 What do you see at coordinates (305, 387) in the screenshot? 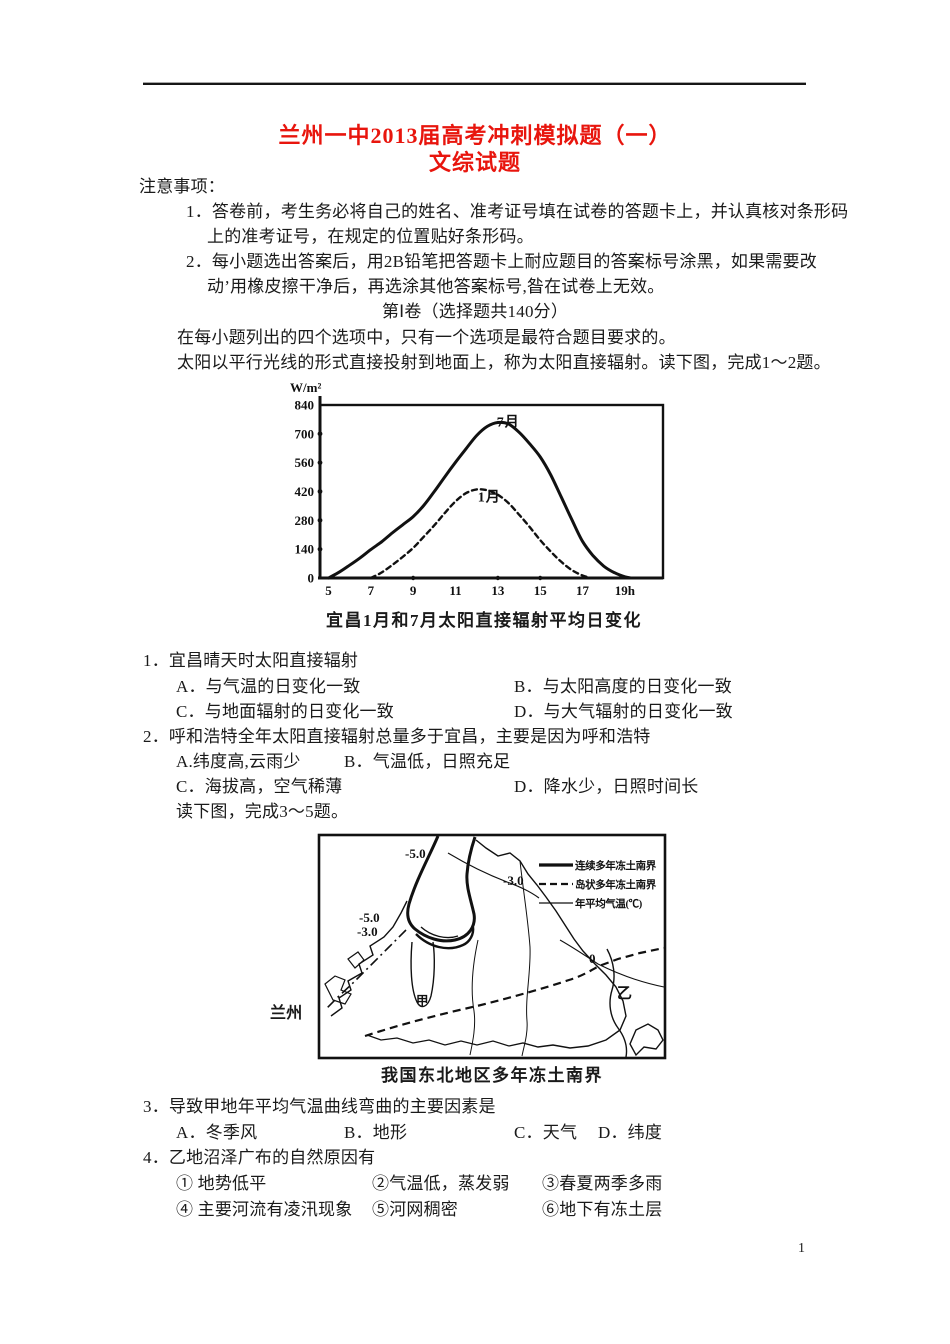
I see `chart-y-axis-unit: W/m²` at bounding box center [305, 387].